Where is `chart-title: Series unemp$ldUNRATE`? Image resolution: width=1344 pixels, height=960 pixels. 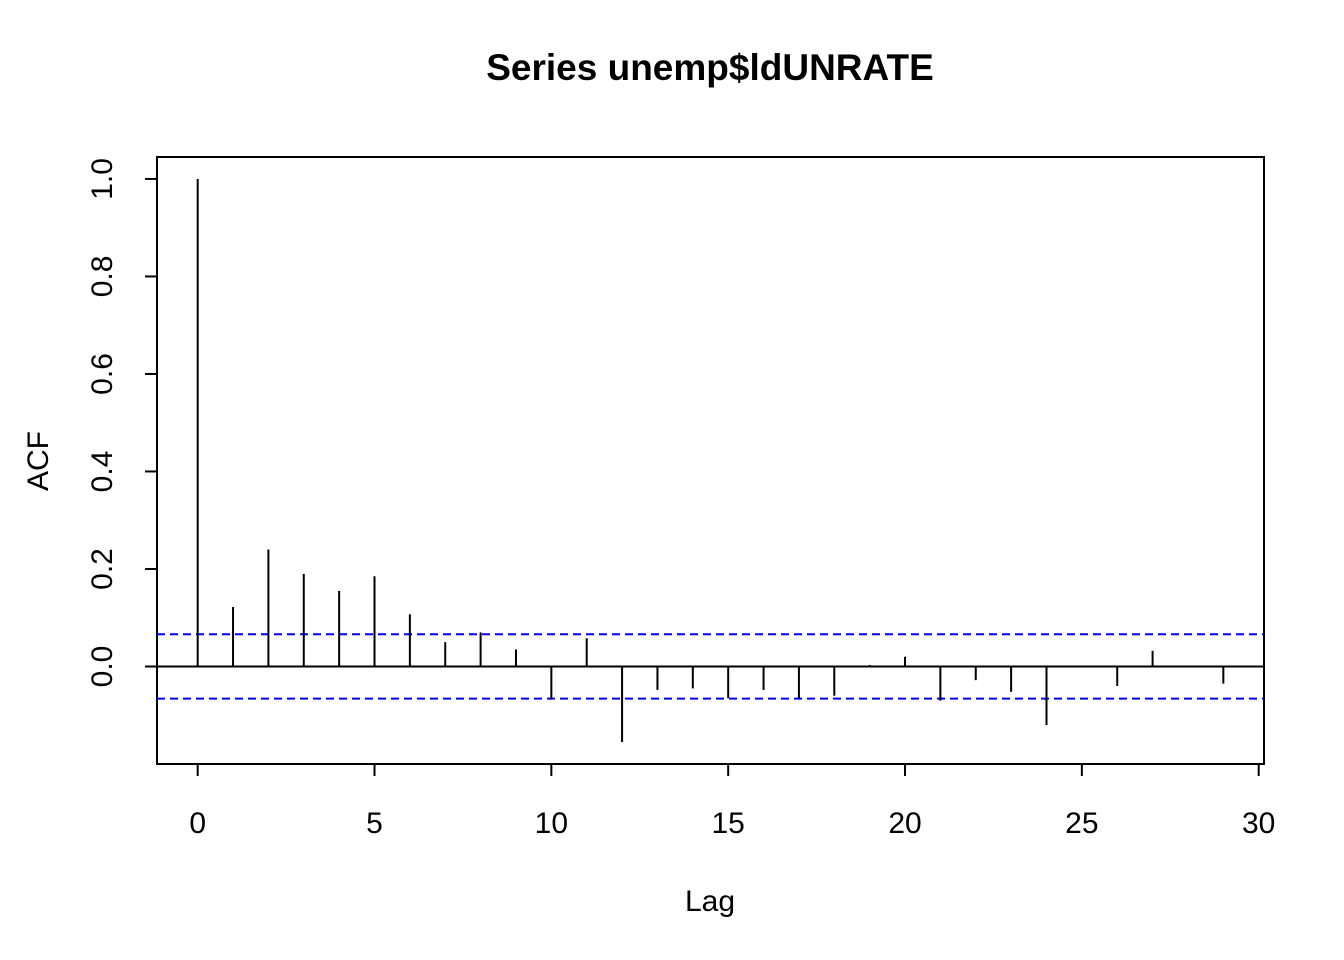 chart-title: Series unemp$ldUNRATE is located at coordinates (710, 67).